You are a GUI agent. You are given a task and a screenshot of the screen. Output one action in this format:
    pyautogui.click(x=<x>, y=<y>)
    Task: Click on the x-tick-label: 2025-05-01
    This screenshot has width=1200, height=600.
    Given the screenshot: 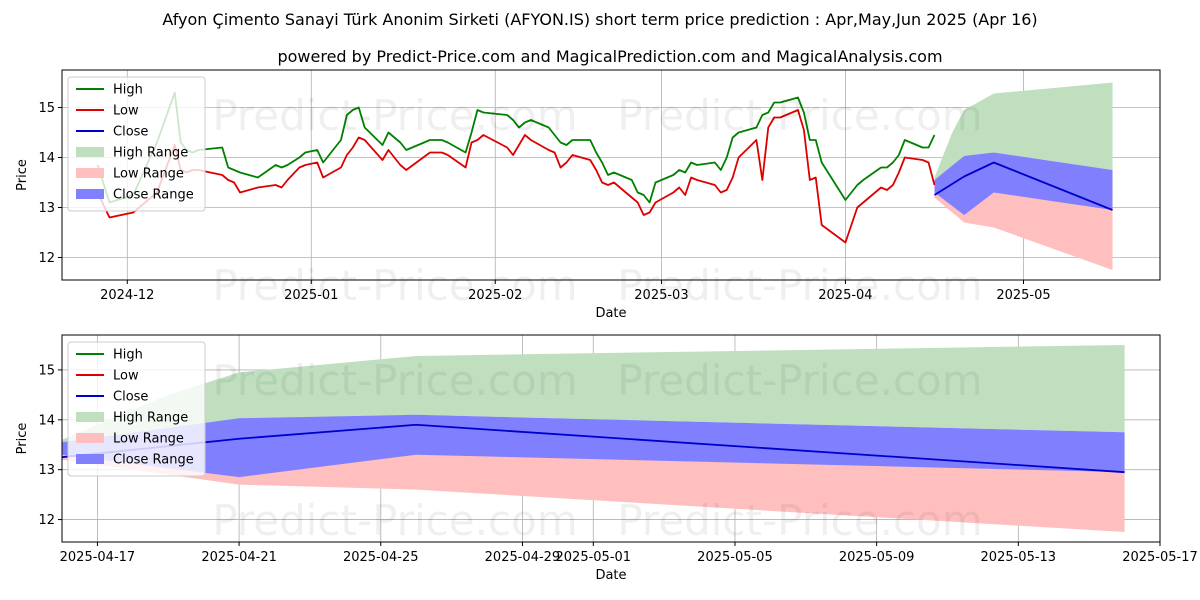 What is the action you would take?
    pyautogui.click(x=594, y=557)
    